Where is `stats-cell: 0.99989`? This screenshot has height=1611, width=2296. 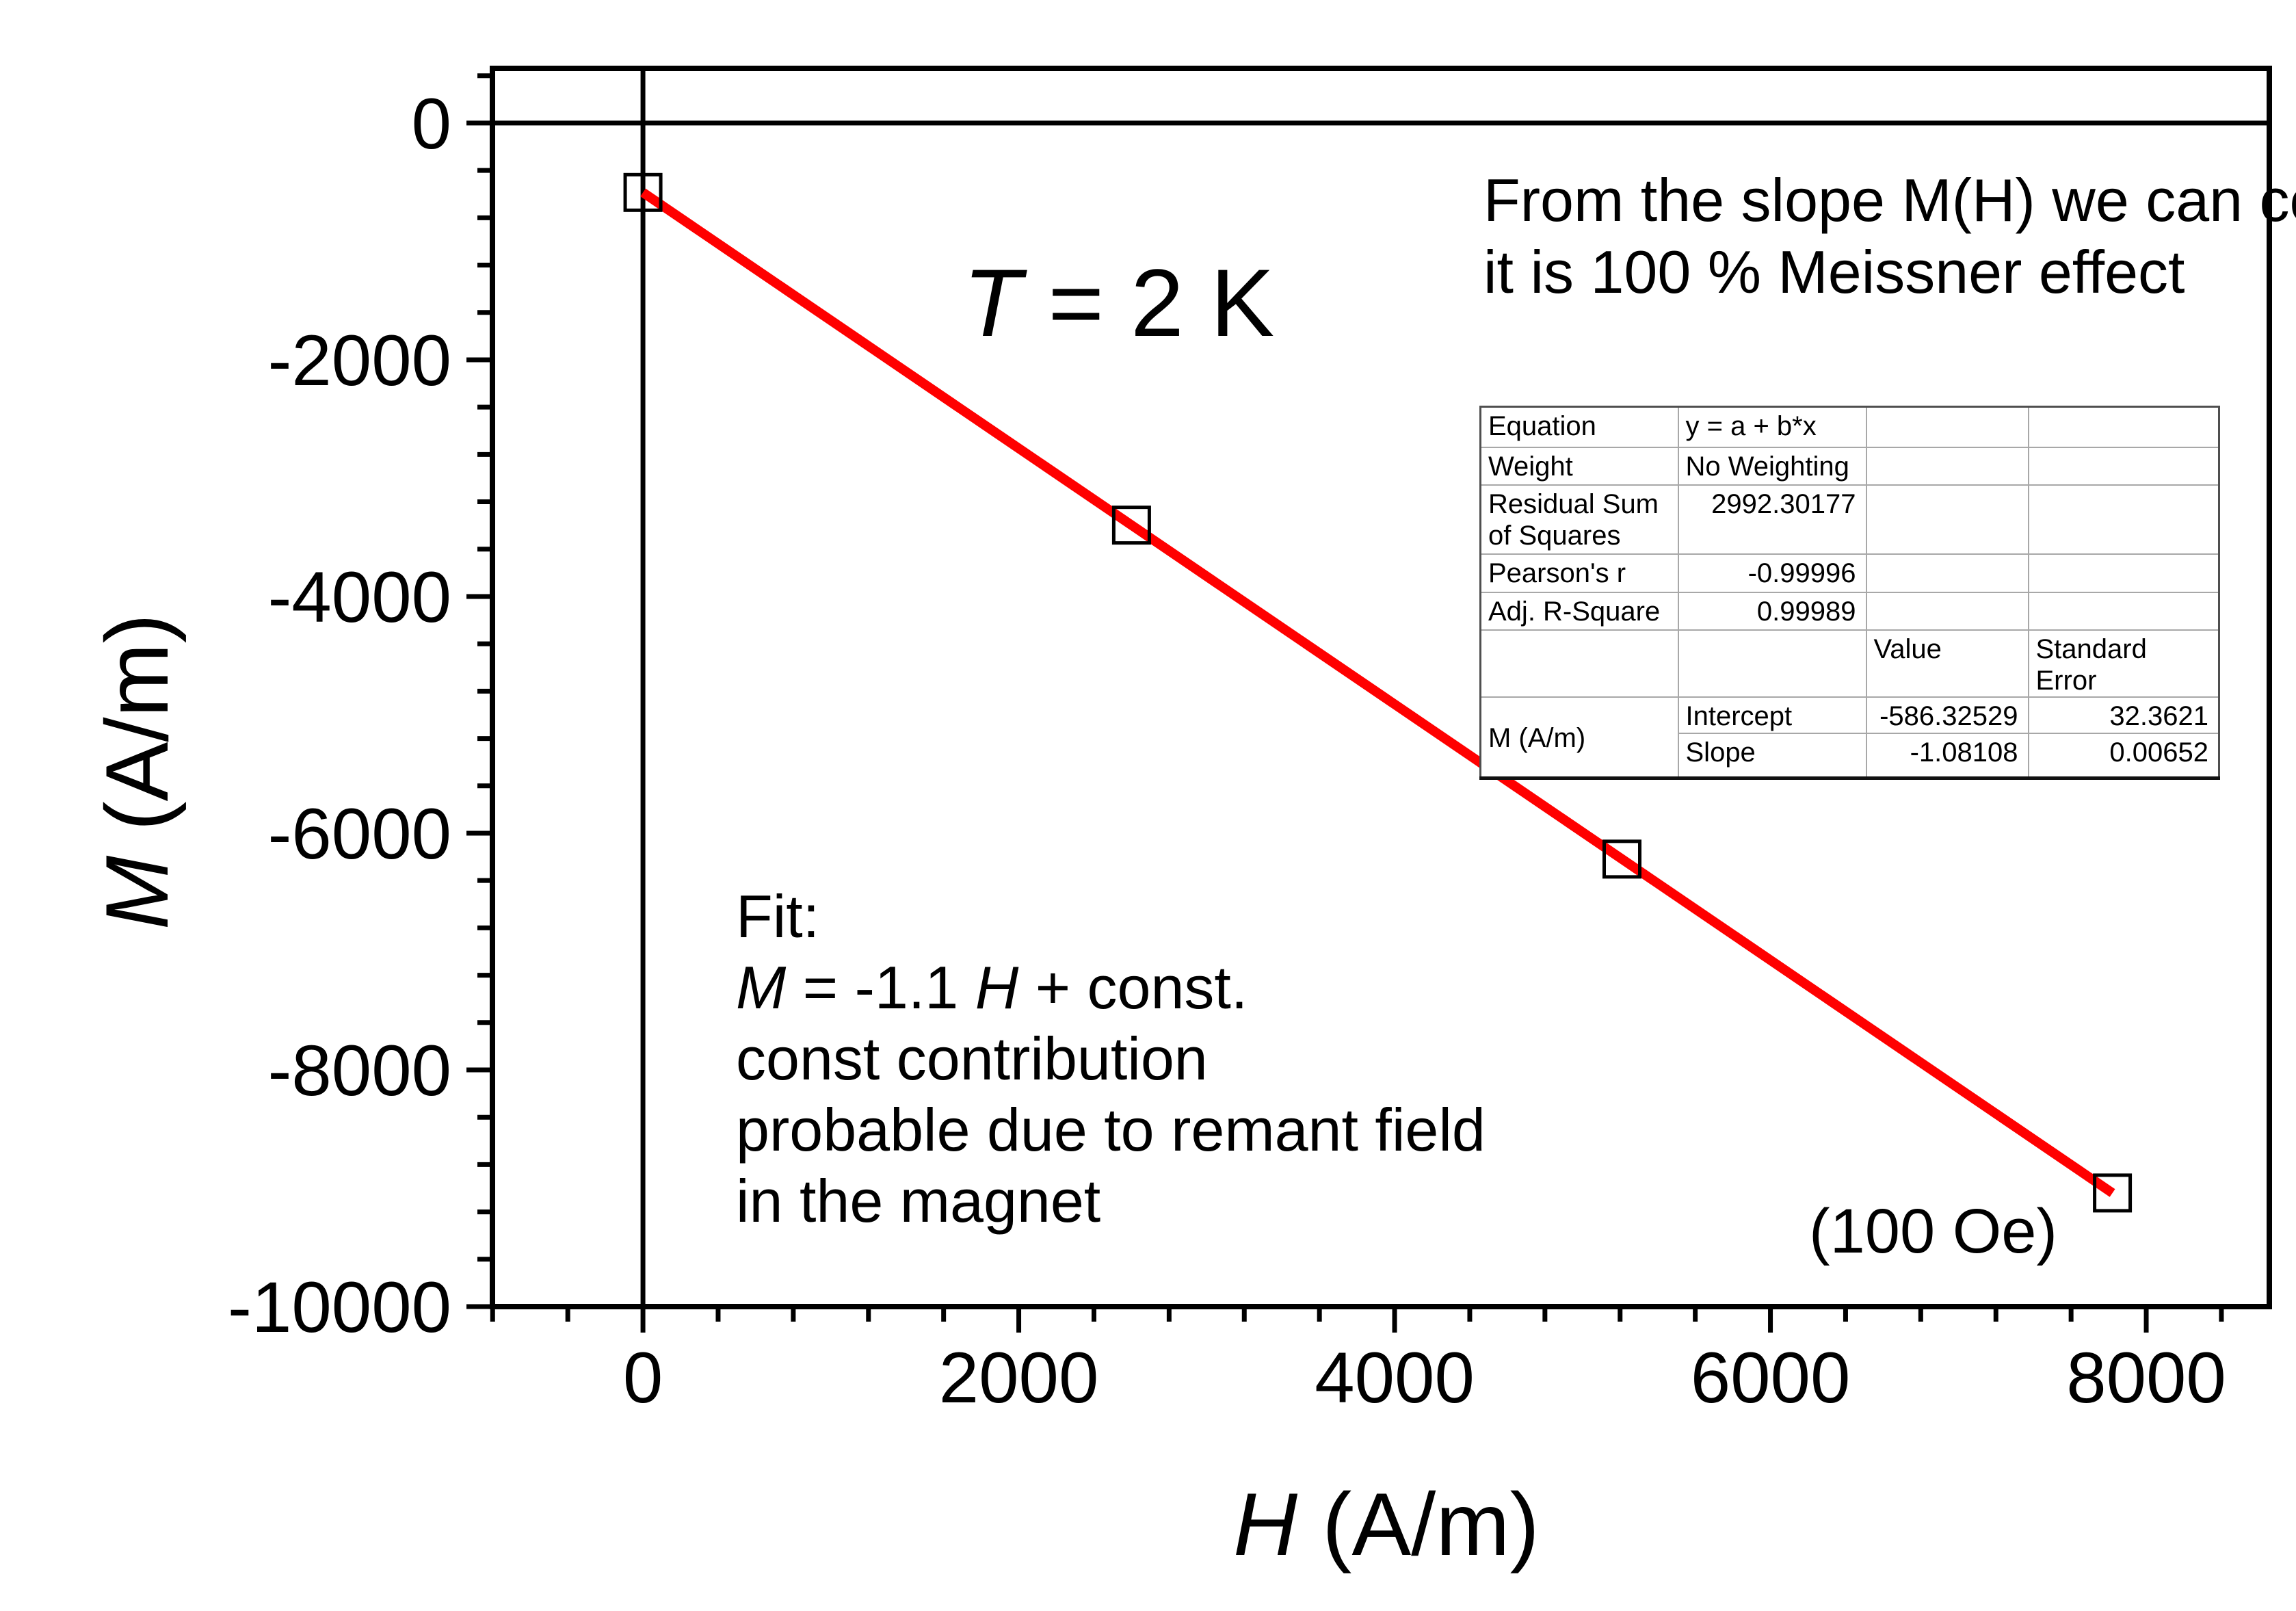
stats-cell: 0.99989 is located at coordinates (1772, 611).